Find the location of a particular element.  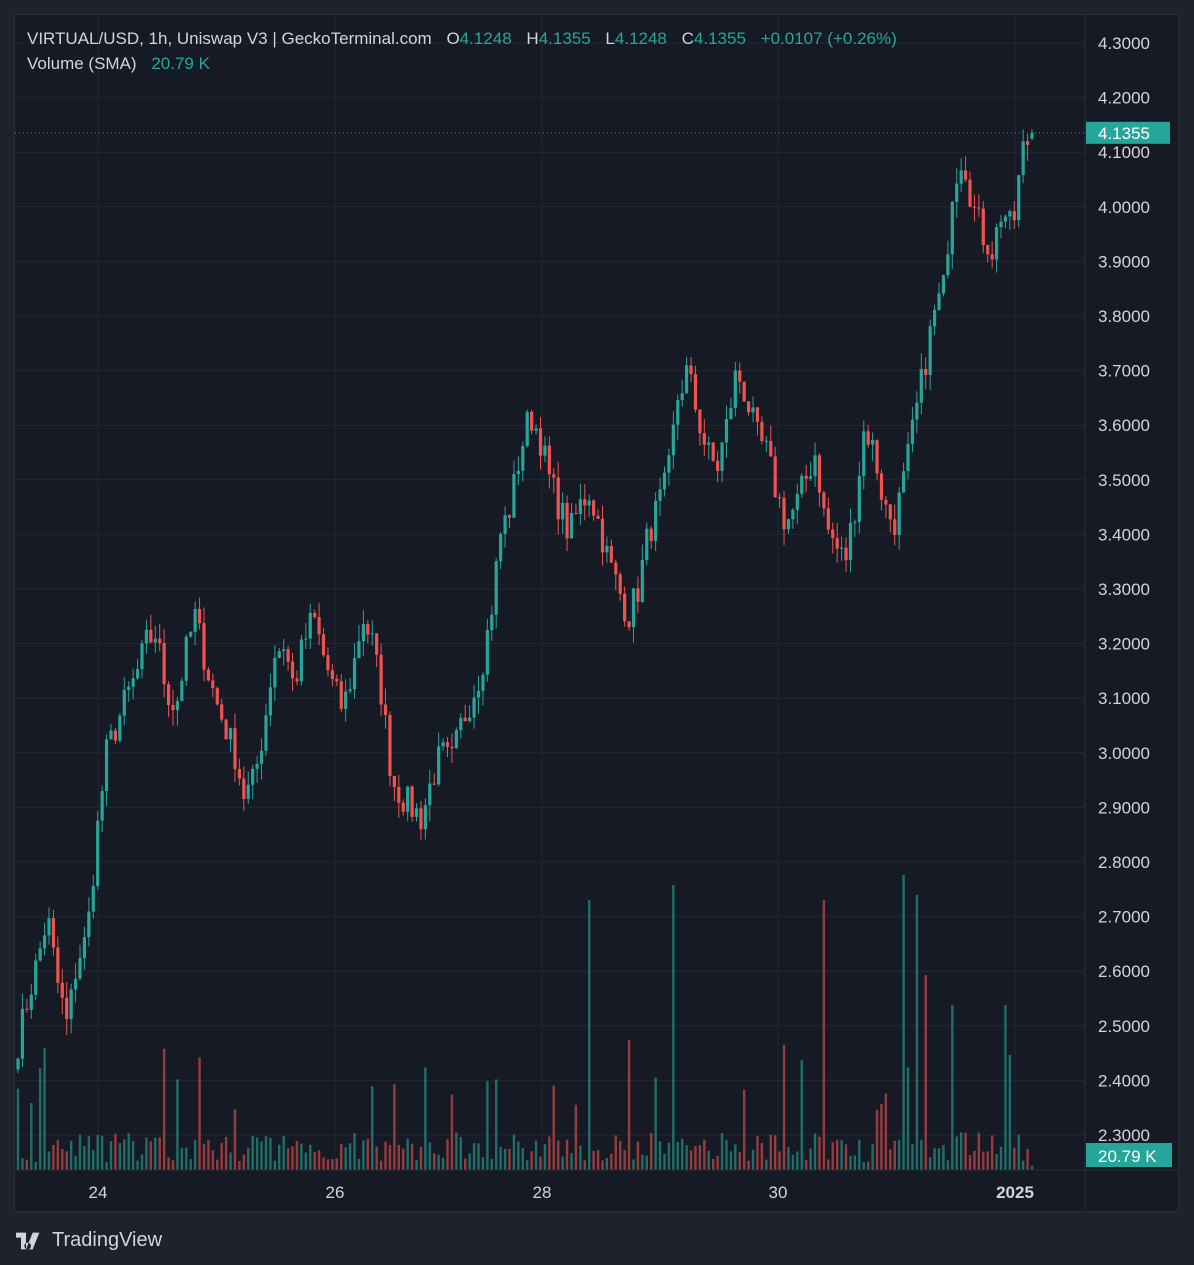

price-tick-label: 2.4000 is located at coordinates (1124, 1080).